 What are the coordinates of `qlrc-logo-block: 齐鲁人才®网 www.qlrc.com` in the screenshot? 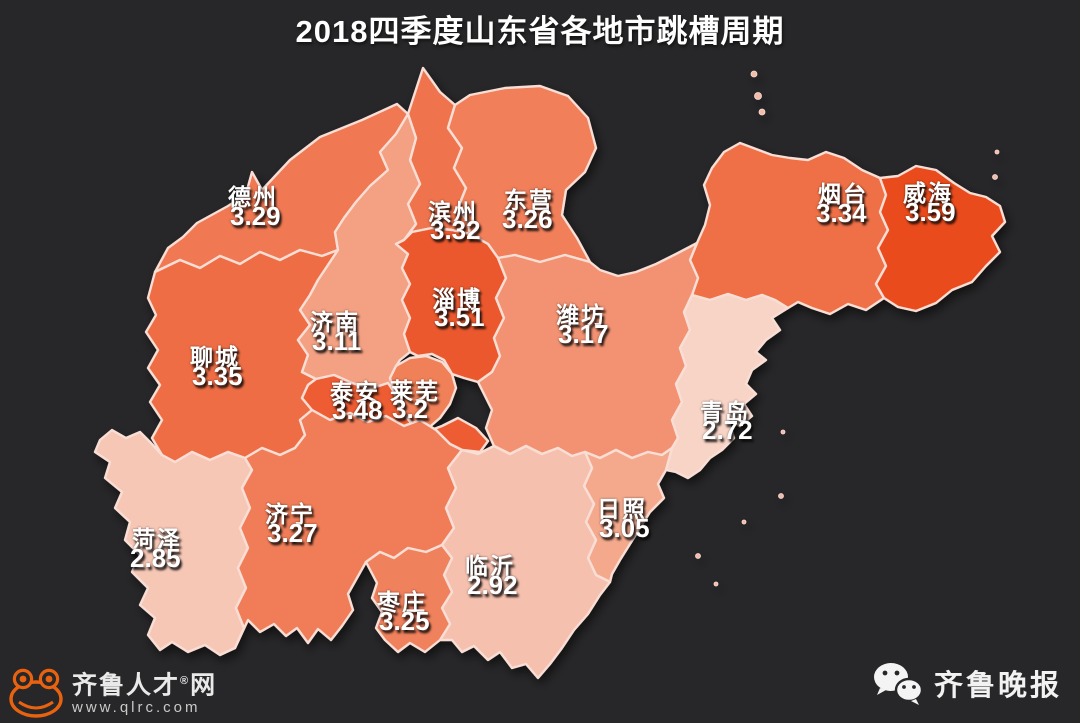 It's located at (112, 693).